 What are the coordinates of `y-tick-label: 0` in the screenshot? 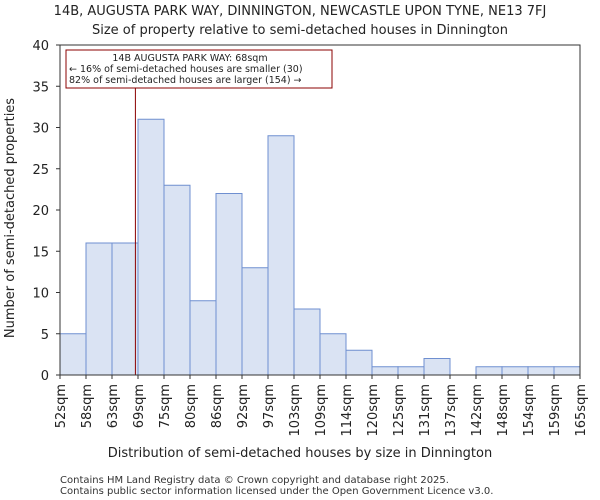 It's located at (45, 376).